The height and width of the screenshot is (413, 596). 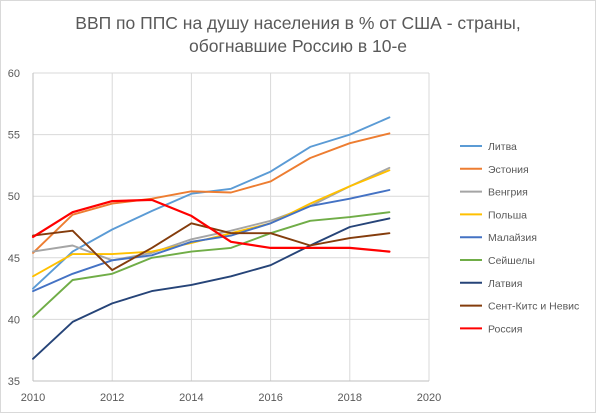 What do you see at coordinates (14, 74) in the screenshot?
I see `y-tick-label: 60` at bounding box center [14, 74].